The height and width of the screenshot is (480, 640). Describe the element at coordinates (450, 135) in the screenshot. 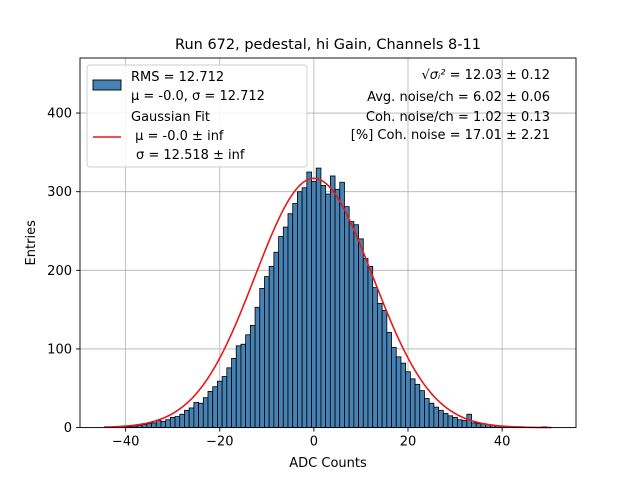

I see `coh-noise-pct-annotation: [%] Coh. noise = 17.01 ± 2.21` at that location.